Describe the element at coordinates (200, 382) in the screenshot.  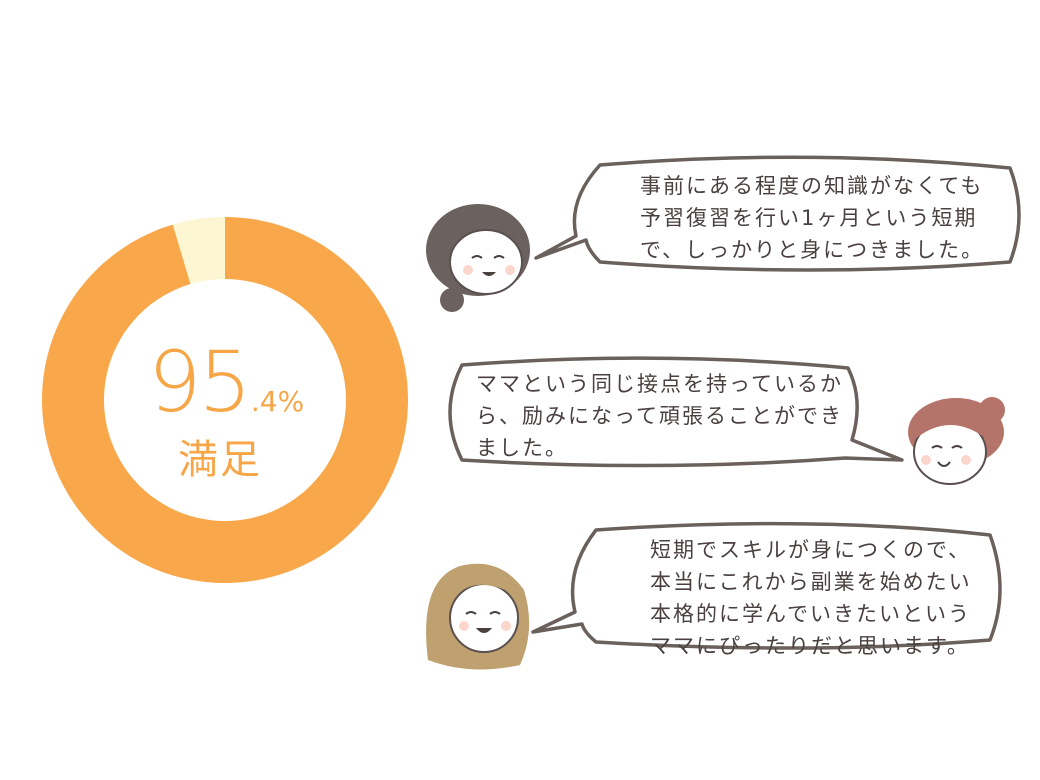
I see `percent-integer: 95` at that location.